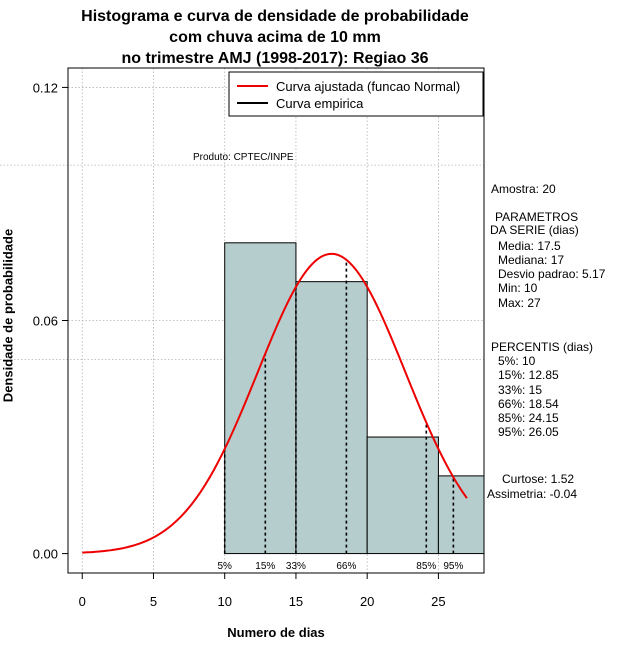 The width and height of the screenshot is (640, 660). What do you see at coordinates (532, 494) in the screenshot?
I see `stat-skewness: Assimetria: -0.04` at bounding box center [532, 494].